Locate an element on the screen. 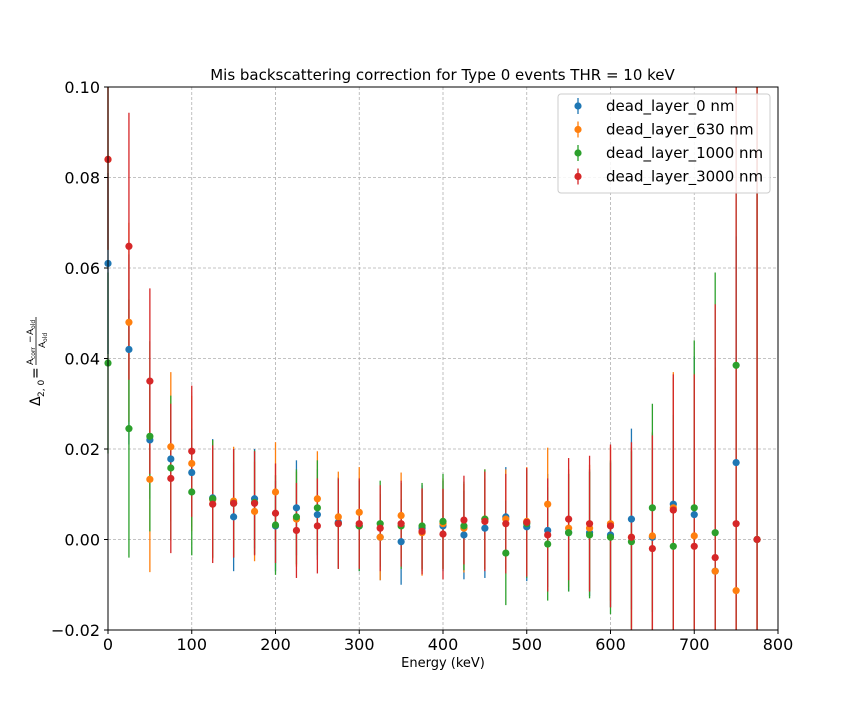 The width and height of the screenshot is (864, 720). y-label-num-sub1: corr is located at coordinates (33, 353).